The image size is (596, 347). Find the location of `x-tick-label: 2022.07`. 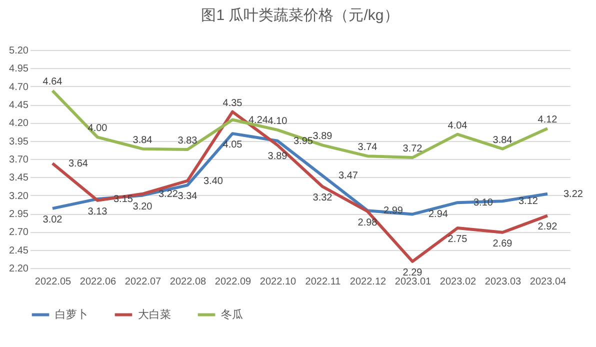

x-tick-label: 2022.07 is located at coordinates (143, 282).